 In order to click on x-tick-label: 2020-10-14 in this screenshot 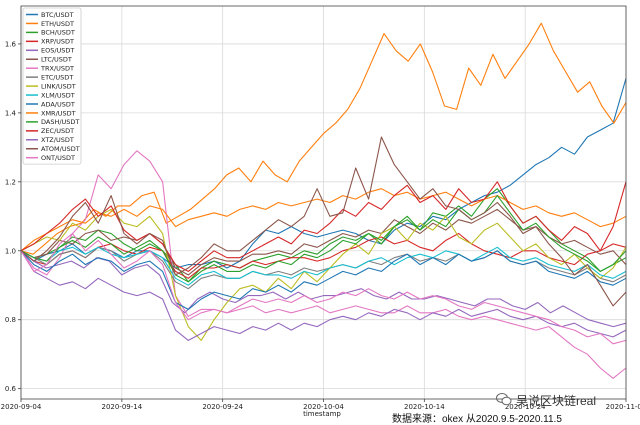, I will do `click(424, 407)`.